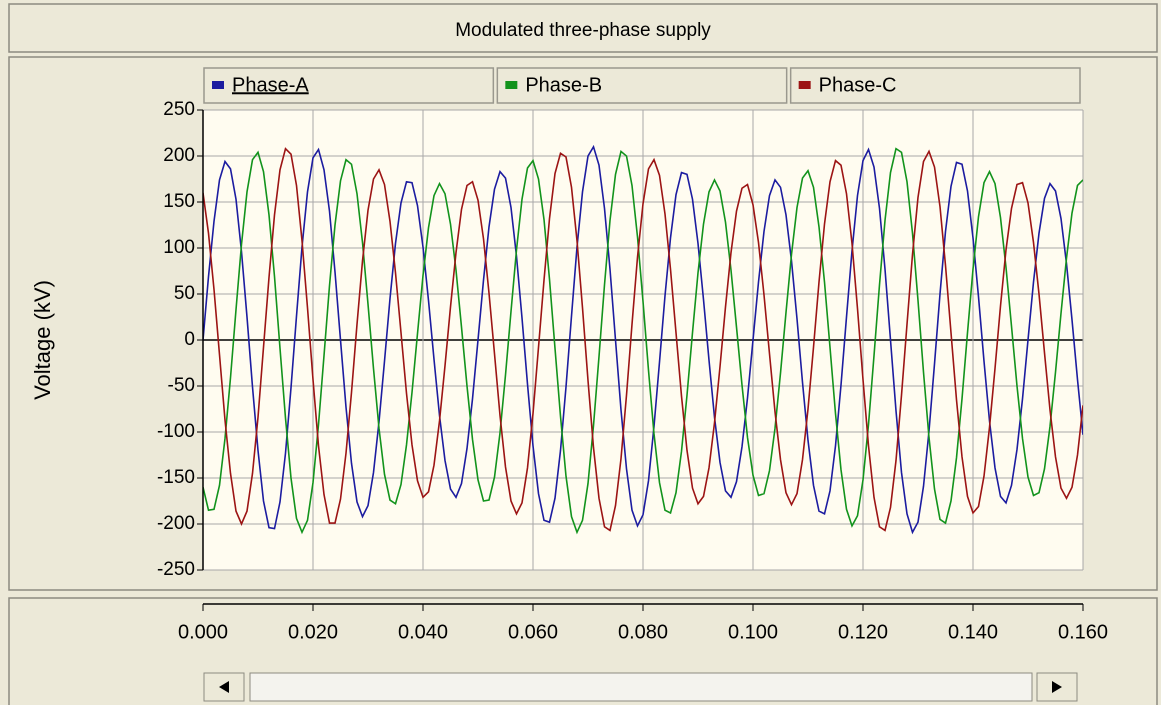 The height and width of the screenshot is (705, 1161). What do you see at coordinates (858, 85) in the screenshot?
I see `legend-label: Phase-C` at bounding box center [858, 85].